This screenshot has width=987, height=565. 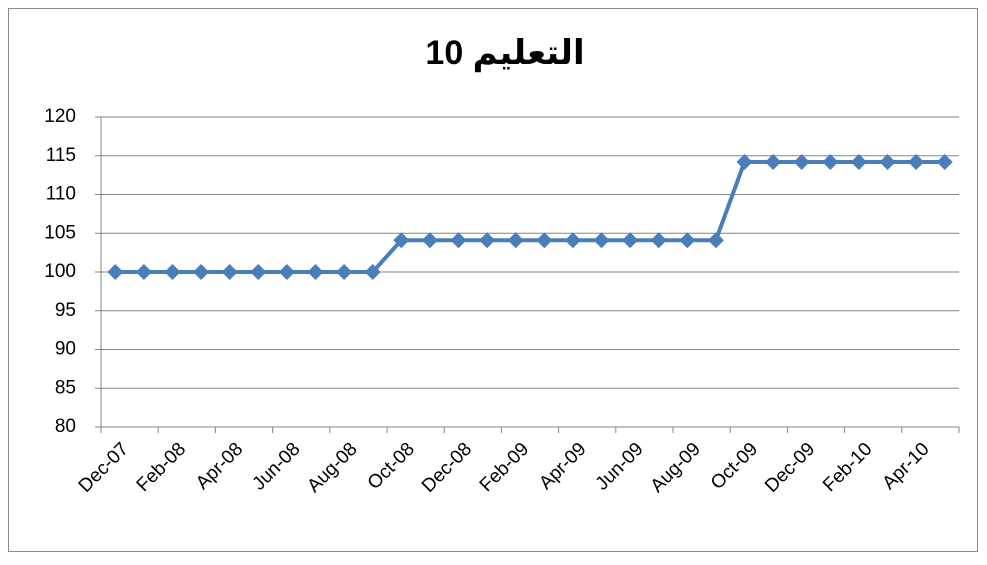 I want to click on y-tick-label: 110, so click(x=61, y=194).